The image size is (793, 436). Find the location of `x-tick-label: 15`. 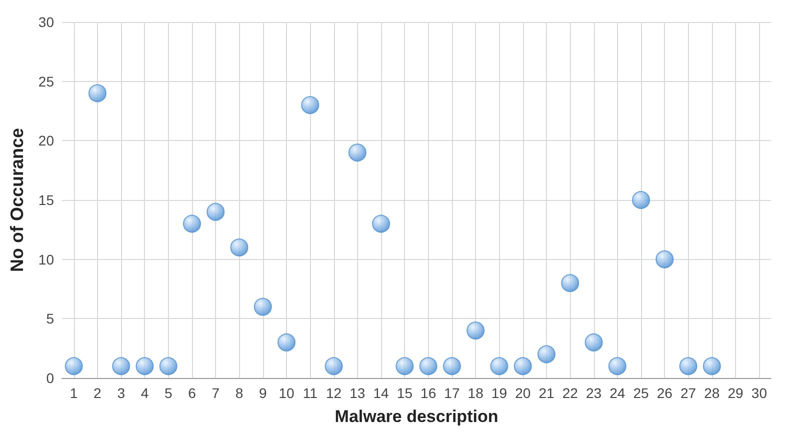

x-tick-label: 15 is located at coordinates (404, 393).